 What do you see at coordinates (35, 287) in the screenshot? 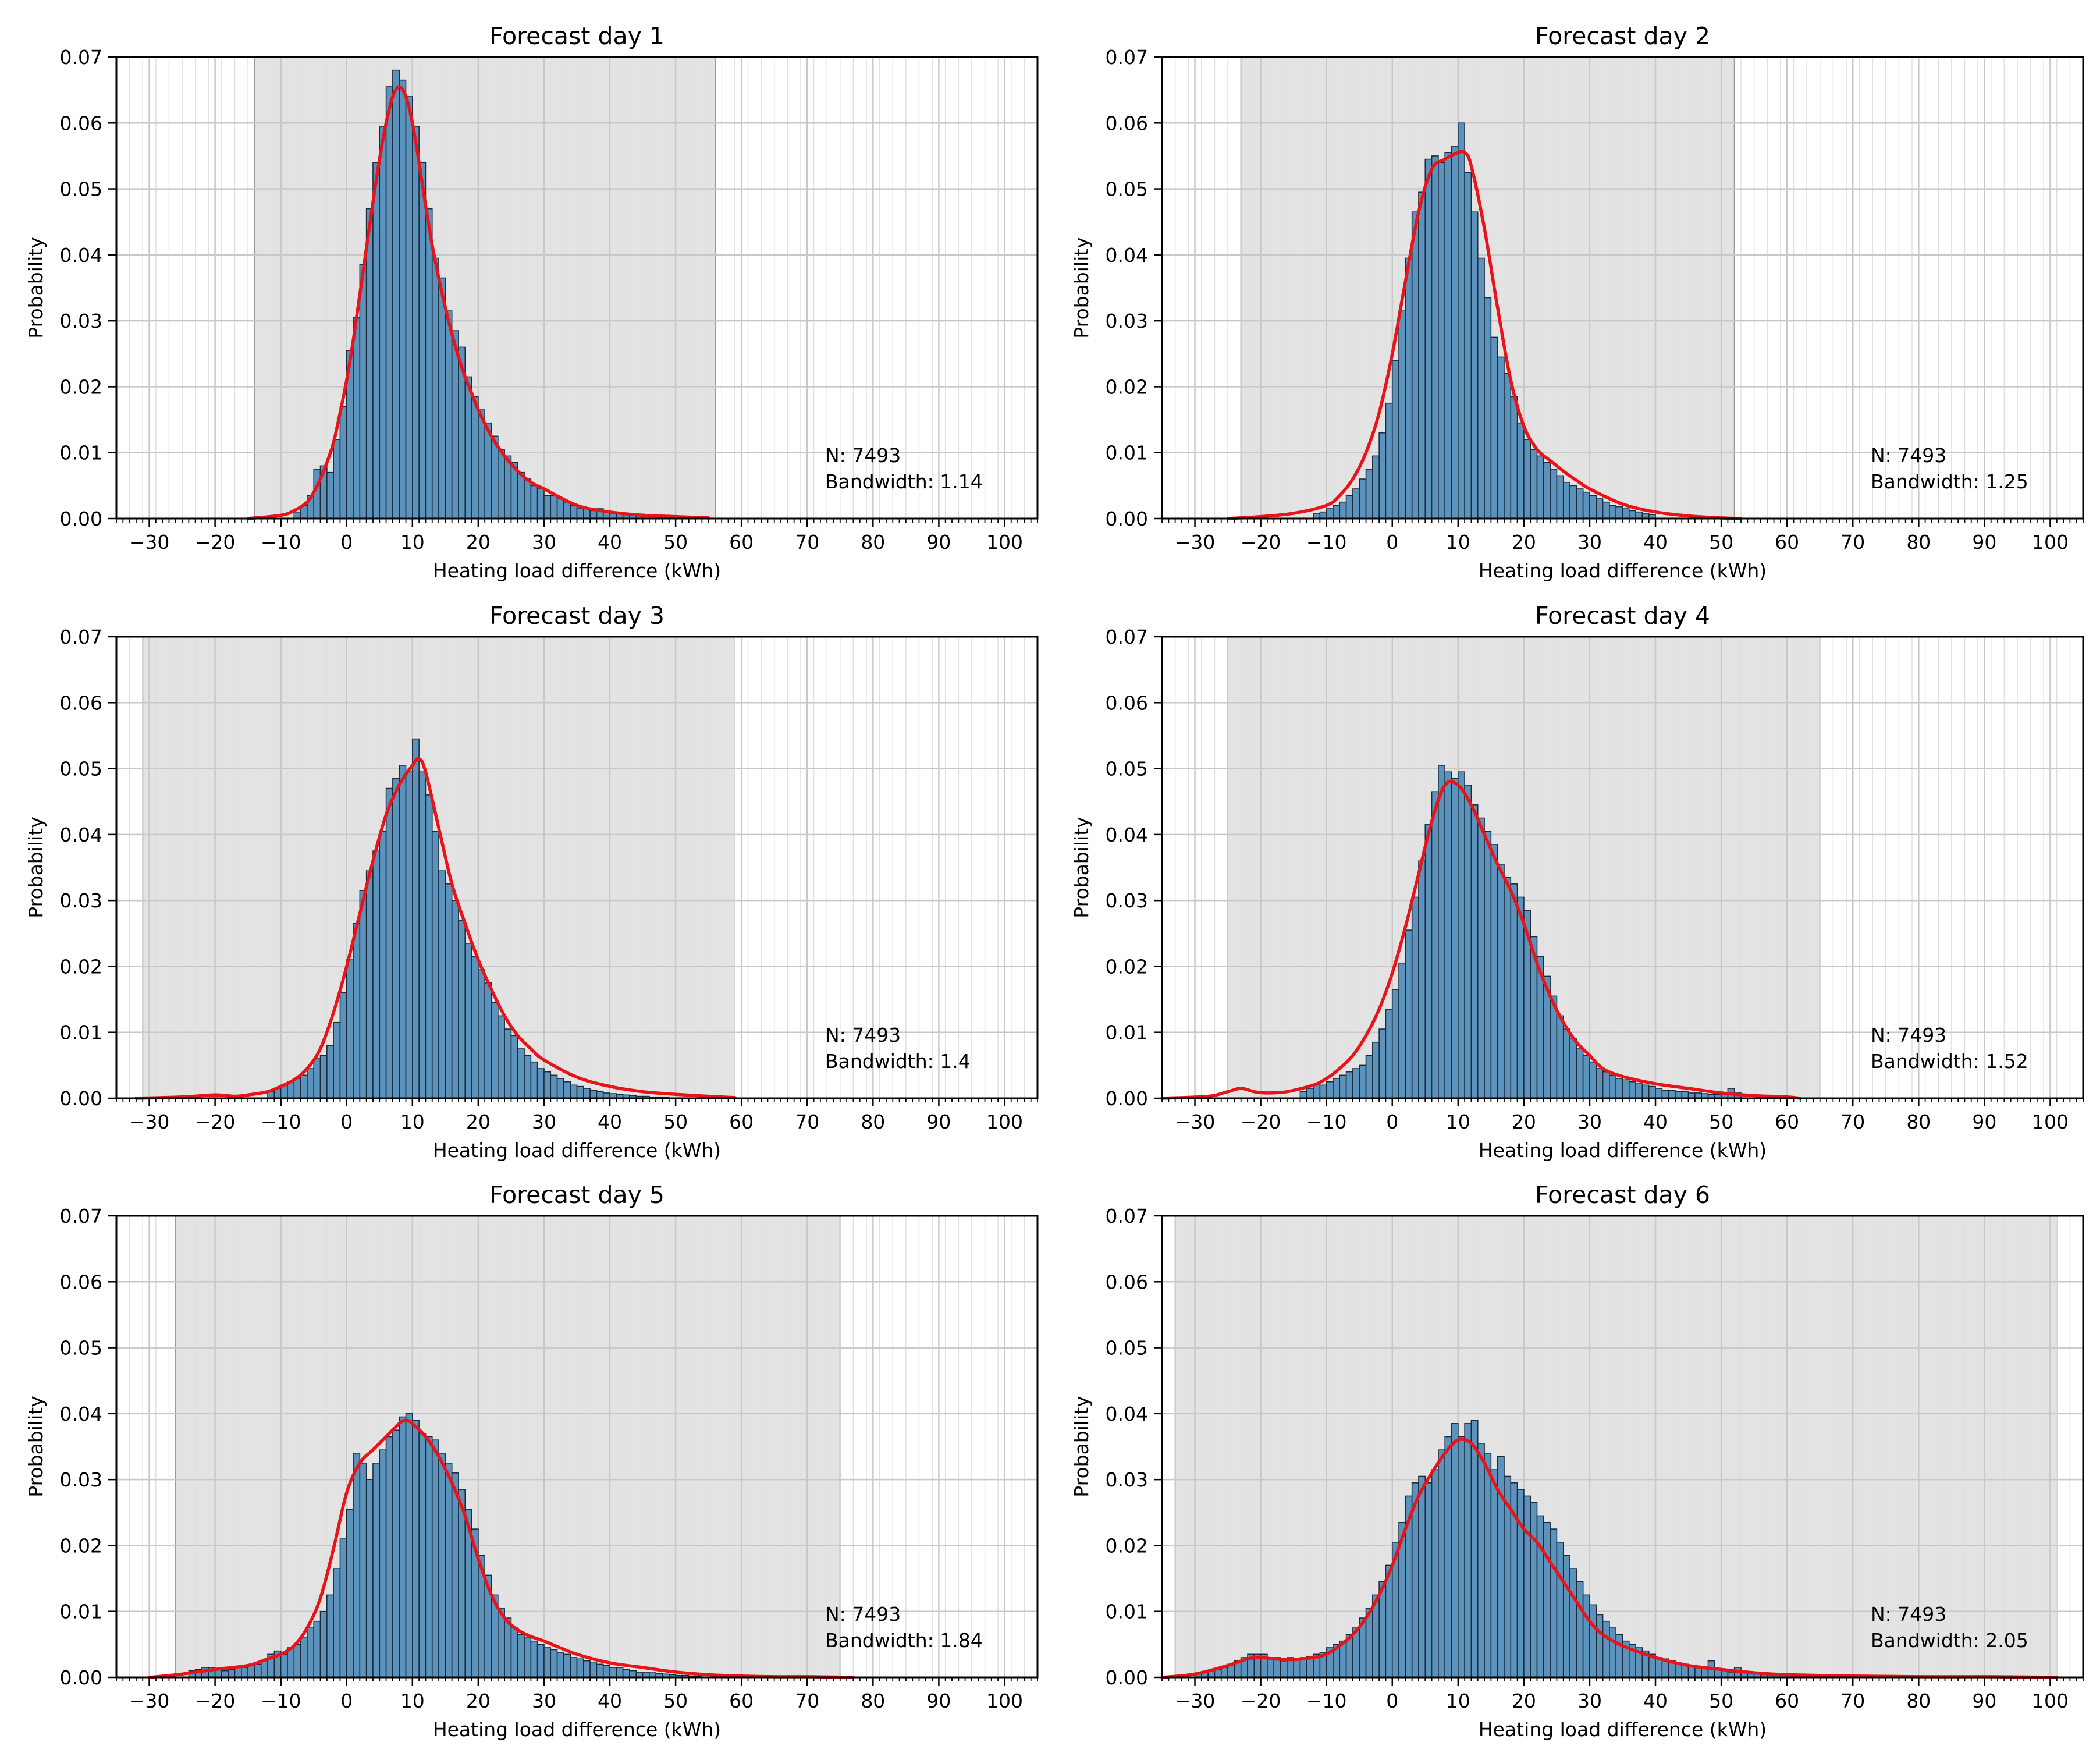
I see `y-axis-label: Probability` at bounding box center [35, 287].